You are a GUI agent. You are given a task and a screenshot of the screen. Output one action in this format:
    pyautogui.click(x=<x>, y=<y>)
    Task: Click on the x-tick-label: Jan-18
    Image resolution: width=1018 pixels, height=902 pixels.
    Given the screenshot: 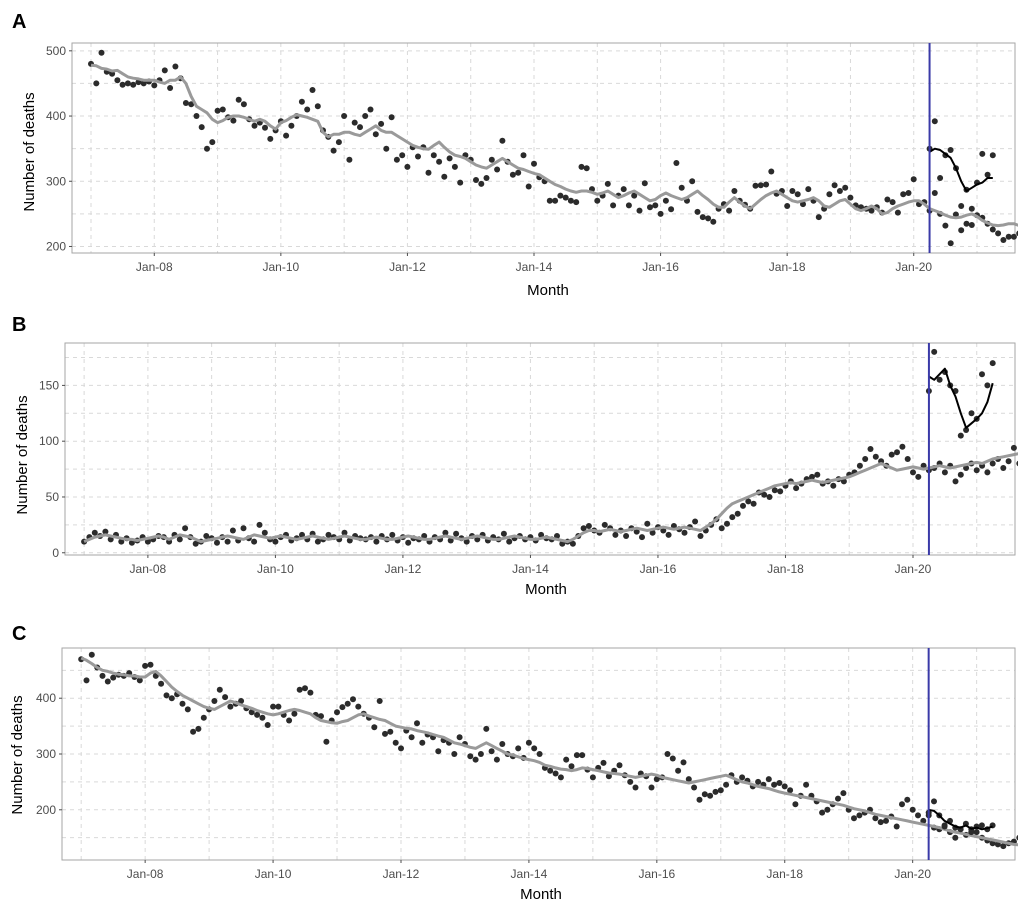 What is the action you would take?
    pyautogui.click(x=785, y=569)
    